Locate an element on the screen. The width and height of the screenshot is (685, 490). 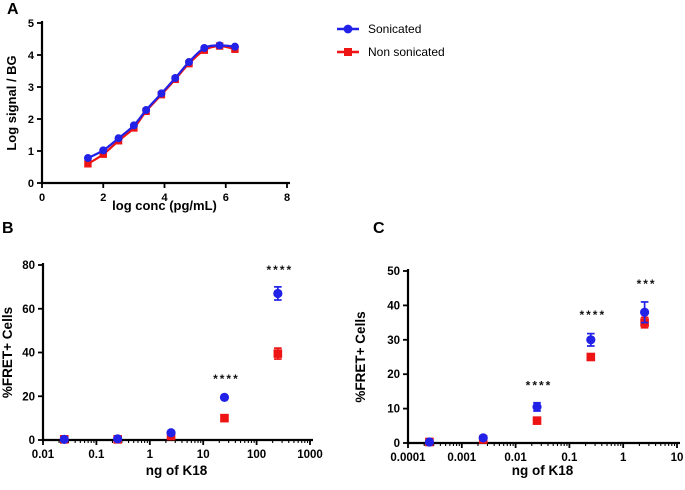
x-tick-label: 0.001 is located at coordinates (461, 458).